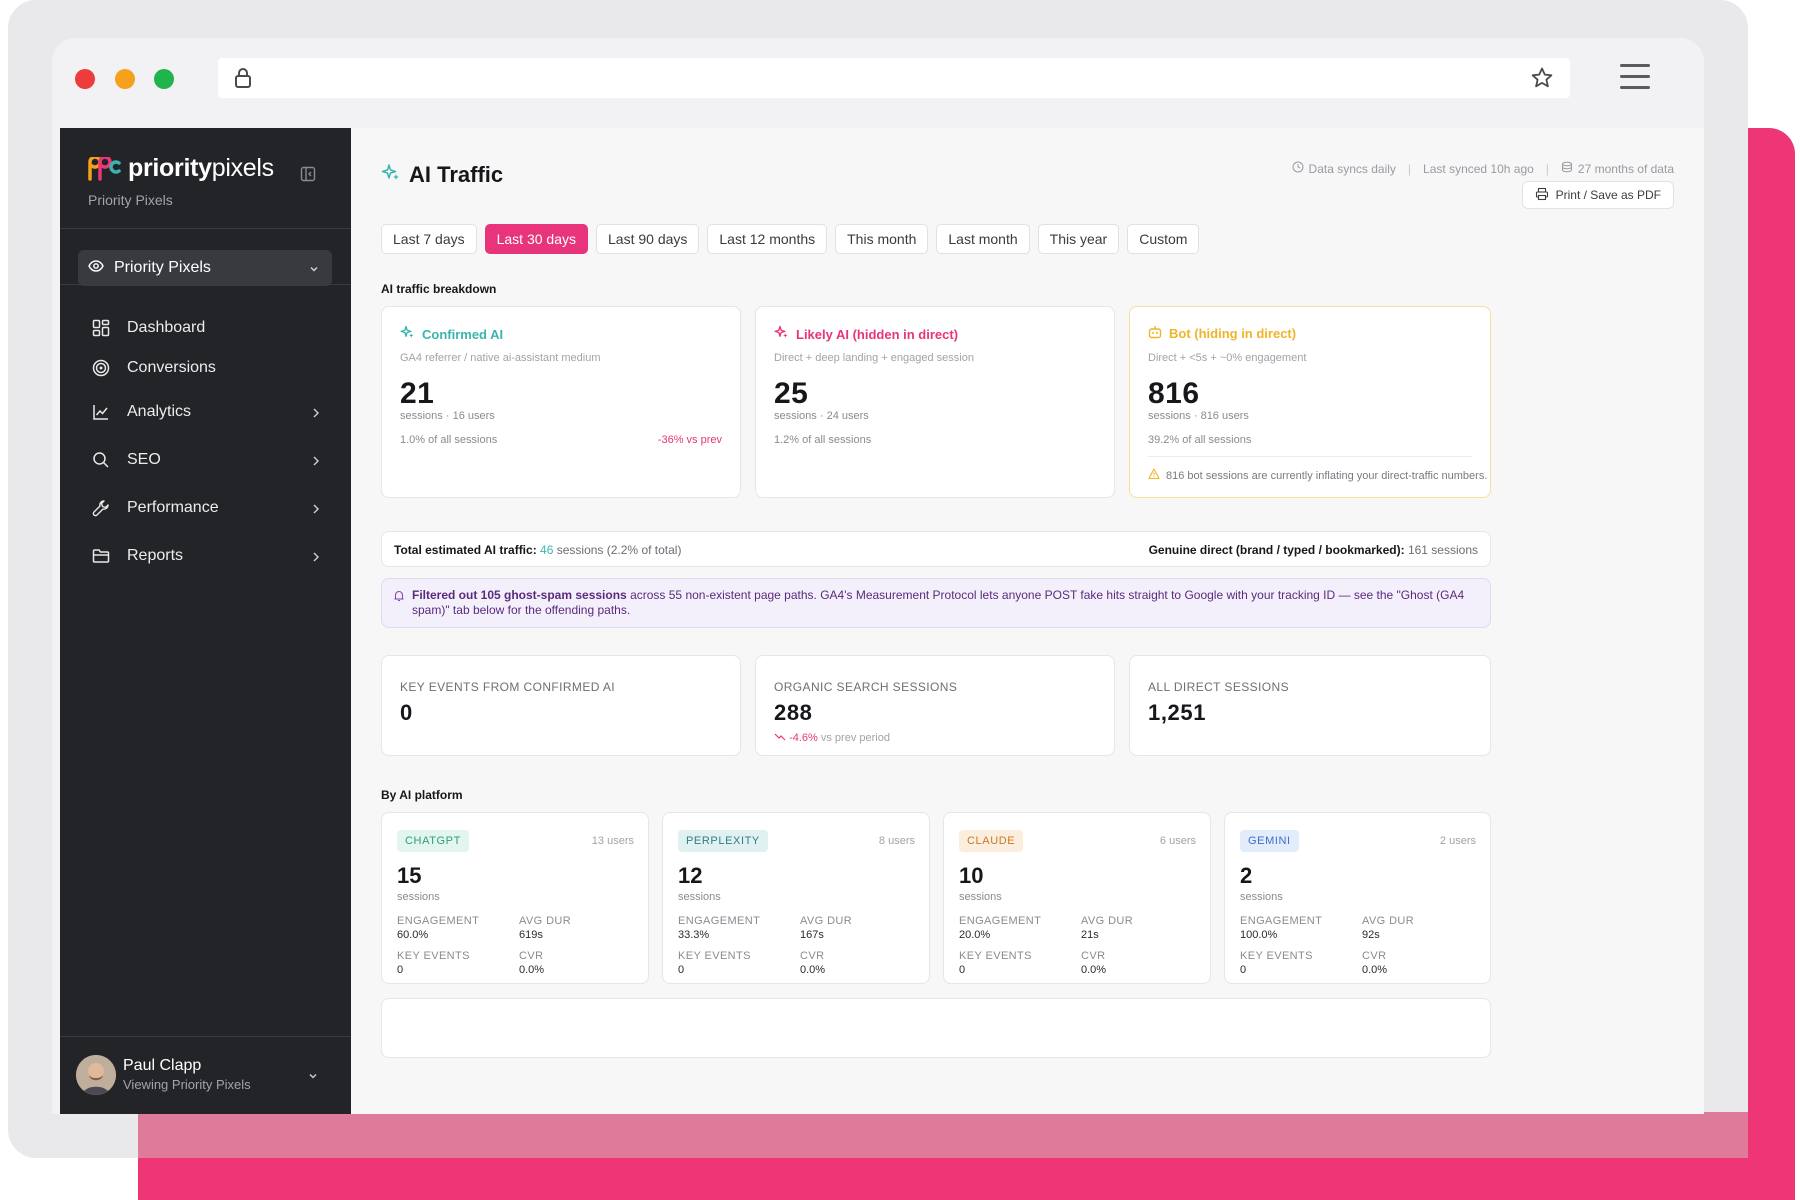  I want to click on stat-label: ALL DIRECT SESSIONS, so click(1218, 687).